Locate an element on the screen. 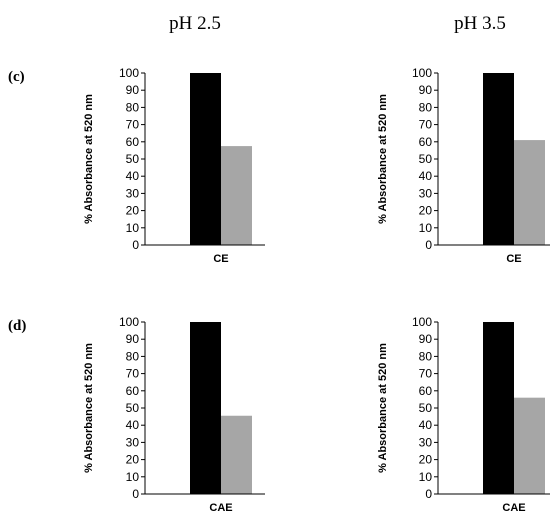 This screenshot has height=524, width=550. column-title-ph-3-5: pH 3.5 is located at coordinates (480, 23).